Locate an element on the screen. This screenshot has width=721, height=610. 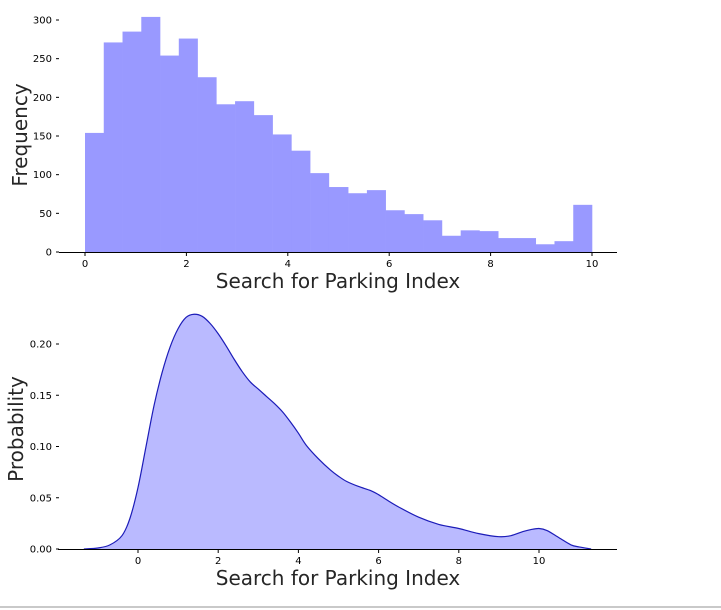
kde-y-tick-label: 0.10 is located at coordinates (41, 447).